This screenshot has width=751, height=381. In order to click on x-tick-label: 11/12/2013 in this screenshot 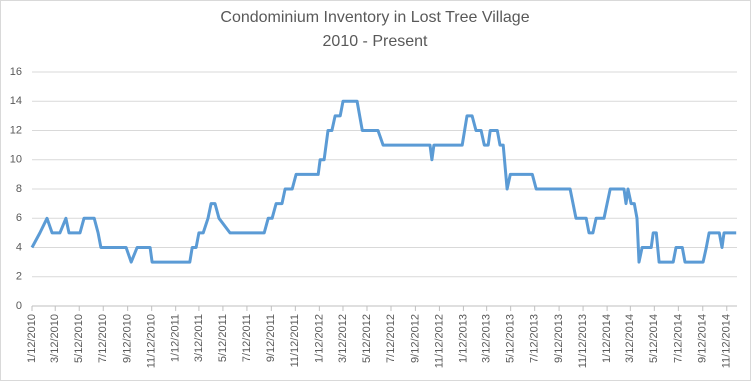, I will do `click(583, 341)`.